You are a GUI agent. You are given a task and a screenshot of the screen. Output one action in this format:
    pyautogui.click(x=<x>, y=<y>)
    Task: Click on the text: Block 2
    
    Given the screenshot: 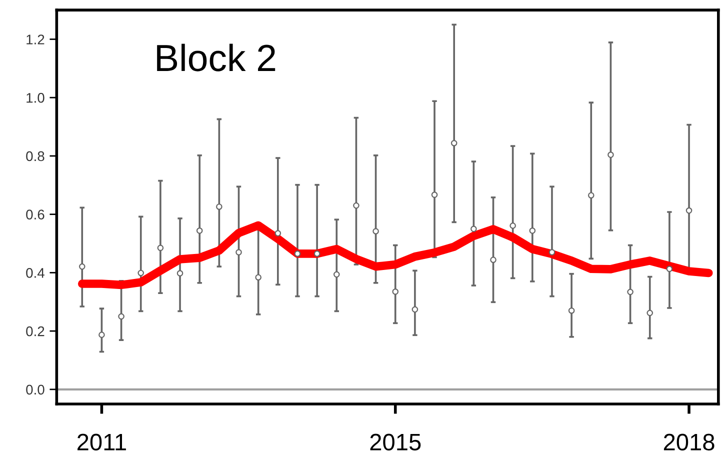 What is the action you would take?
    pyautogui.click(x=216, y=58)
    